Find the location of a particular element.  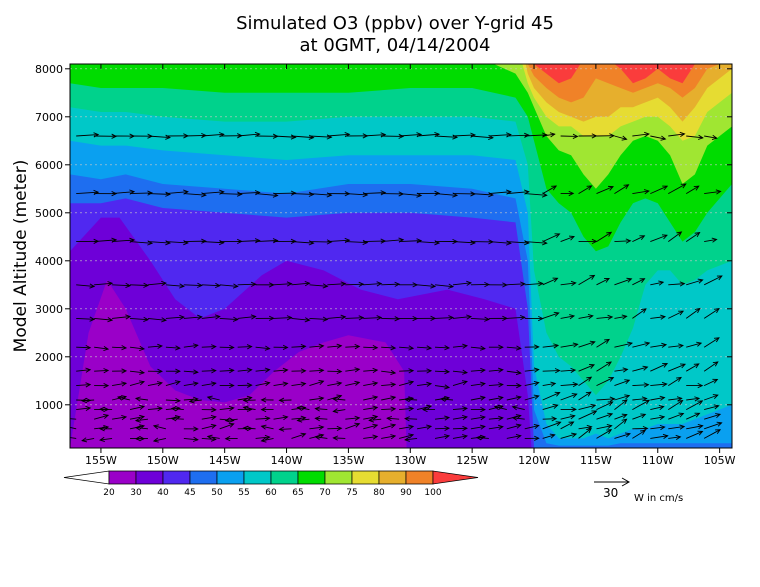

y-axis-label: Model Altitude (meter) is located at coordinates (21, 256).